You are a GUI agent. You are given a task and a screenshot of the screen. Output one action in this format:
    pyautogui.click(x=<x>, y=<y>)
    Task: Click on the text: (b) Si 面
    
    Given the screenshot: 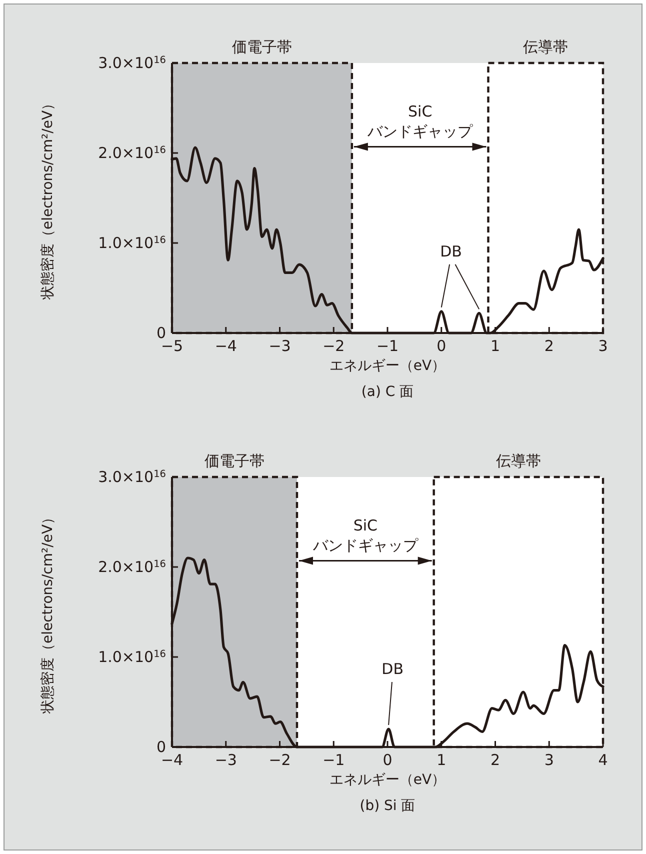 What is the action you would take?
    pyautogui.click(x=388, y=806)
    